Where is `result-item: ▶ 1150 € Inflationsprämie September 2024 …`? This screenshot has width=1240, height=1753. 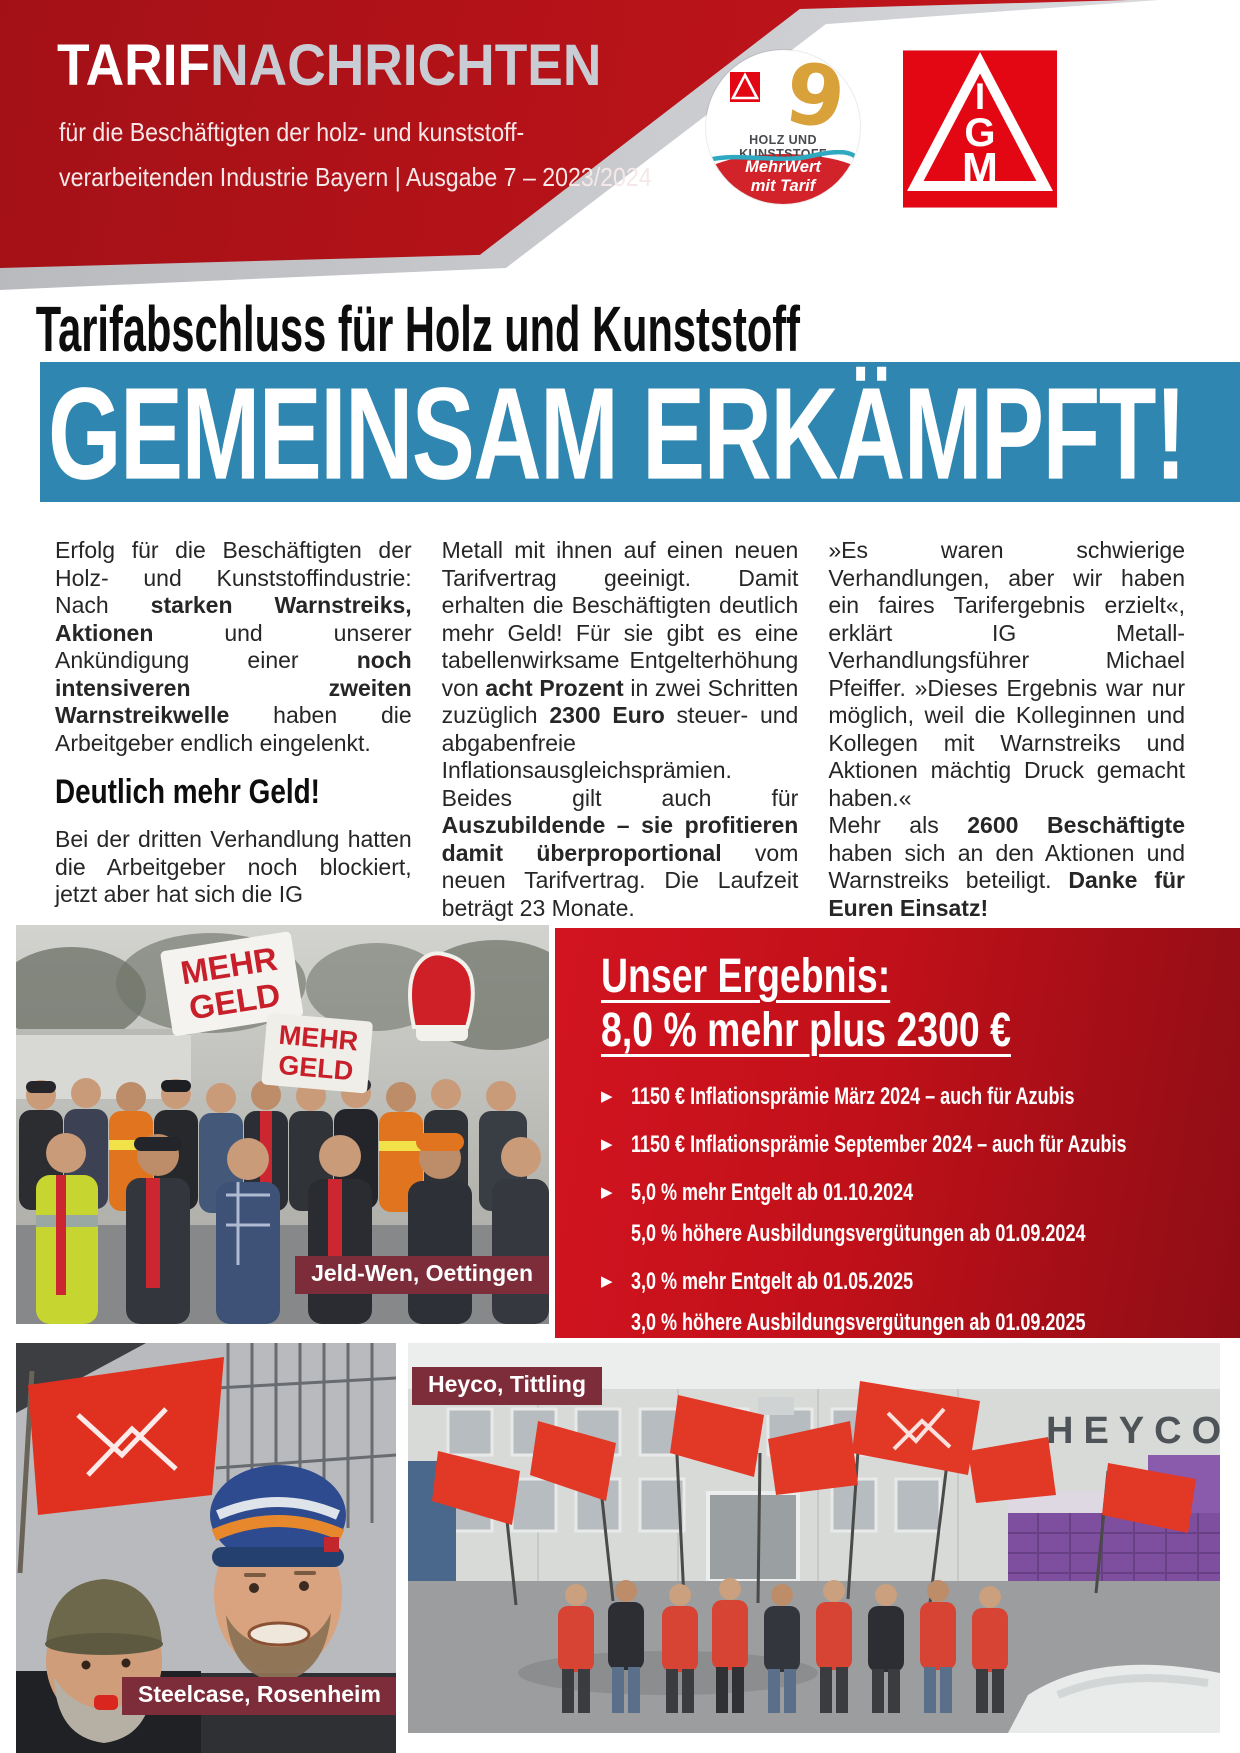 result-item: ▶ 1150 € Inflationsprämie September 2024 … is located at coordinates (864, 1144).